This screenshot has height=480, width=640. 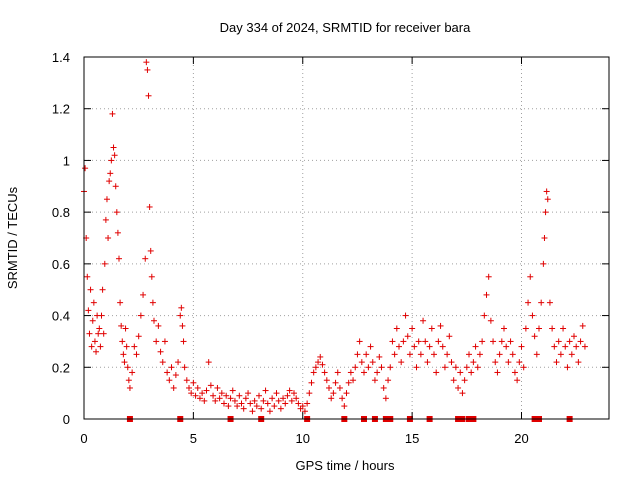 I want to click on x-tick-labels: 0 5 10 15 20, so click(x=304, y=438).